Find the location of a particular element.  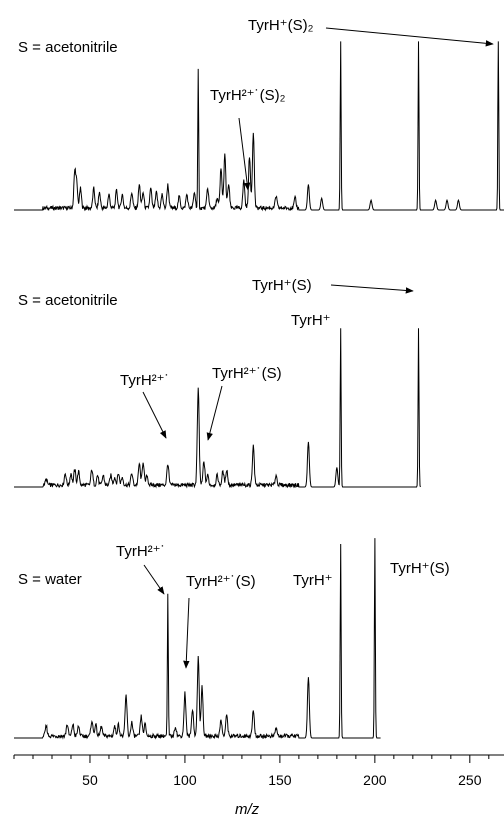

panel-3-label-tyrh2: TyrH²⁺˙ is located at coordinates (141, 551).